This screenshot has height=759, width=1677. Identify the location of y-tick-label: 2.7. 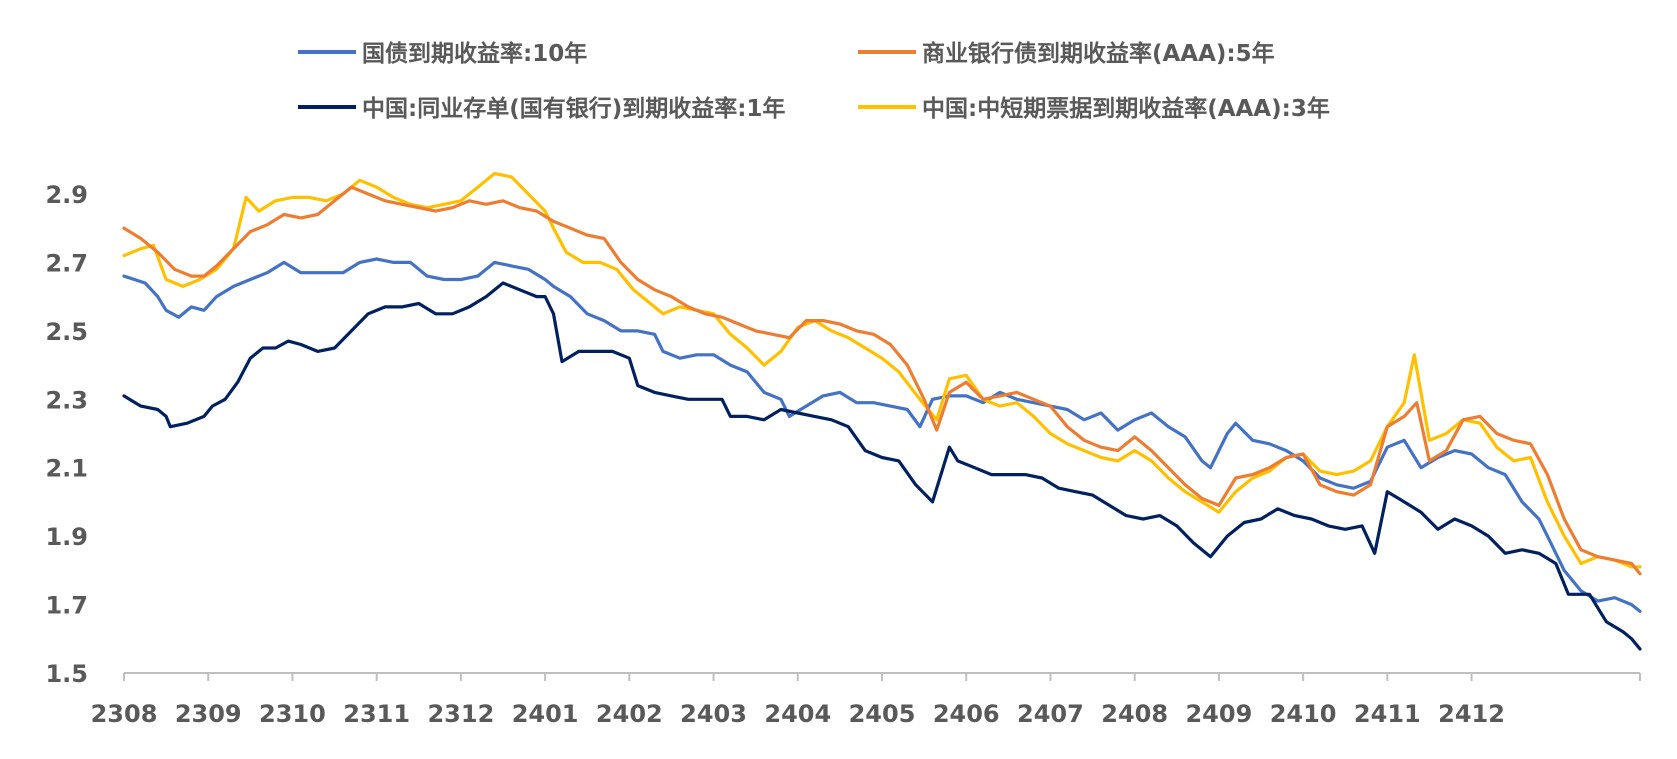
(66, 263).